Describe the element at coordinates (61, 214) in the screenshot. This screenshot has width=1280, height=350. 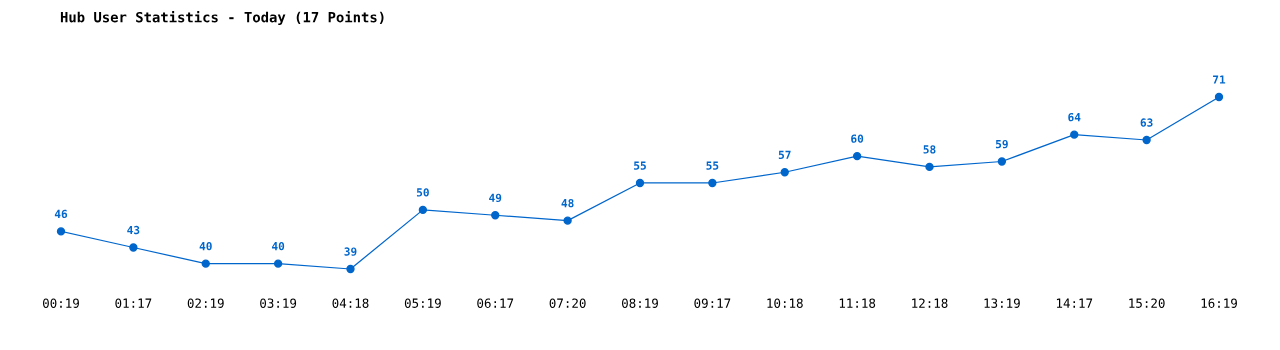
I see `data-label: 46` at that location.